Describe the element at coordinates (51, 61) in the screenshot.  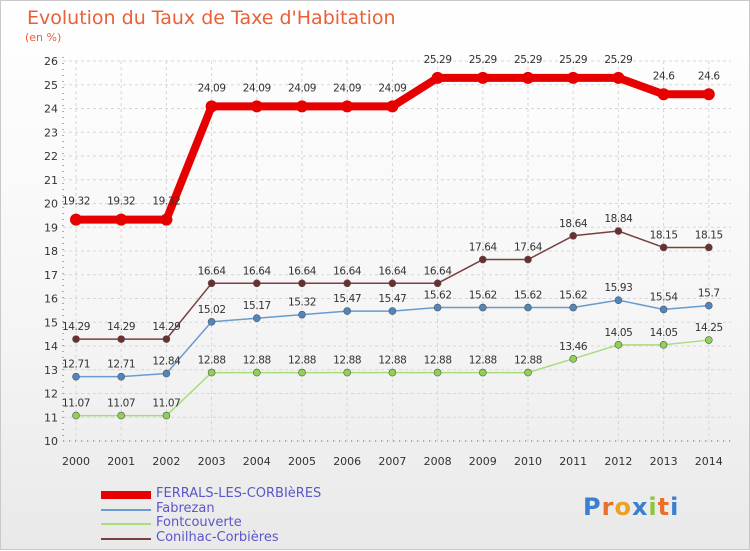
I see `y-tick-label: 26` at that location.